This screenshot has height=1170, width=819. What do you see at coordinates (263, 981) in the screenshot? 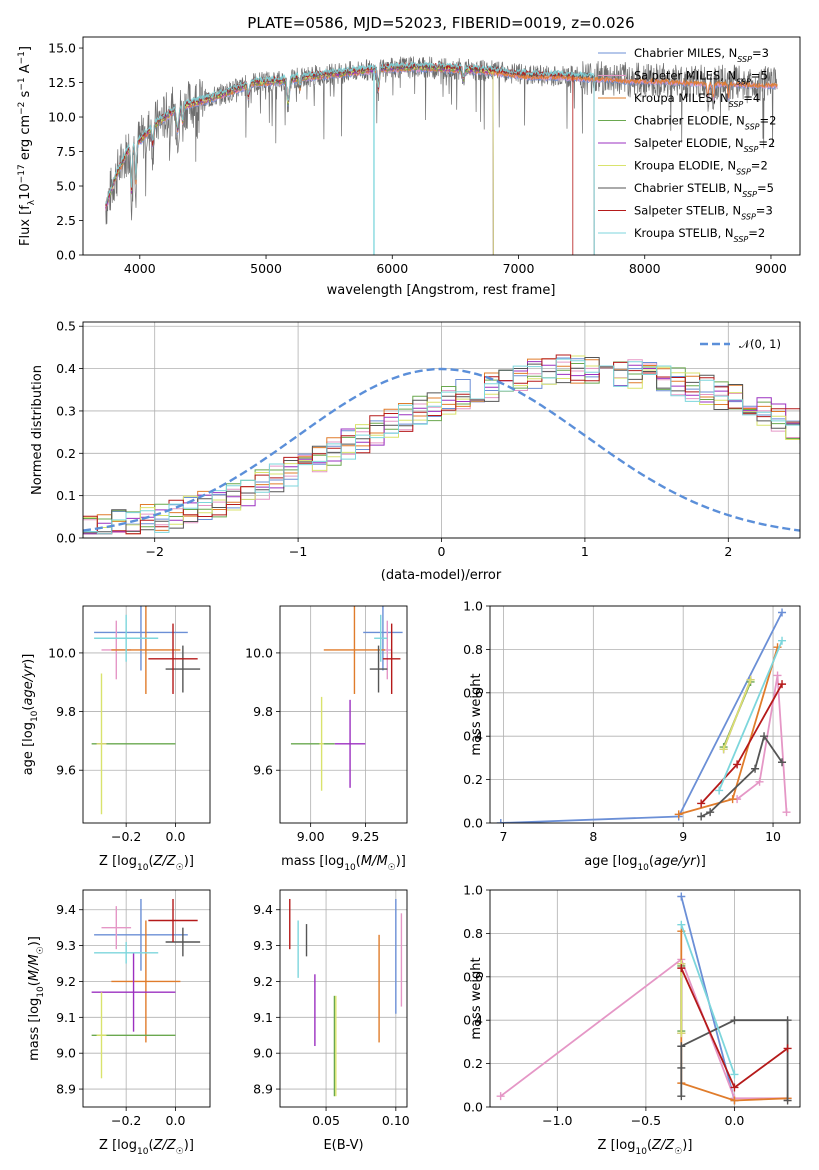
I see `y-tick-label: 9.2` at bounding box center [263, 981].